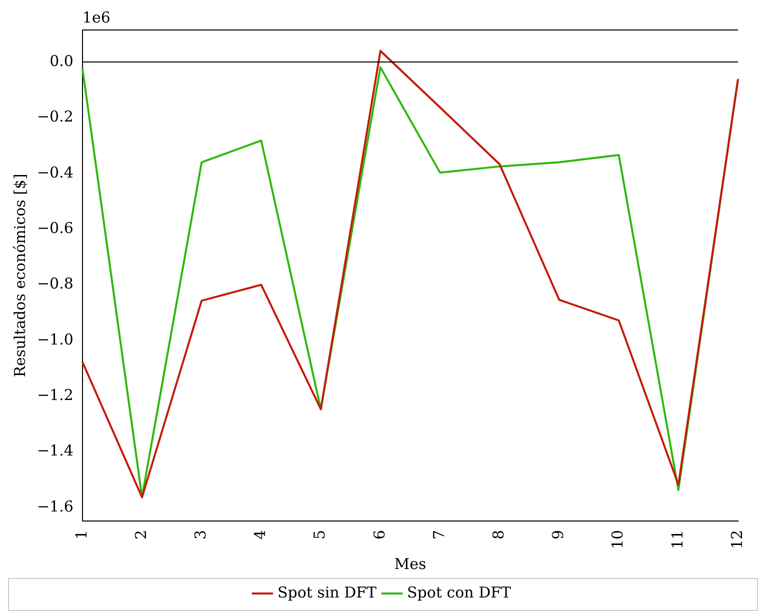 This screenshot has height=611, width=759. I want to click on y-tick-label: −1.0, so click(55, 339).